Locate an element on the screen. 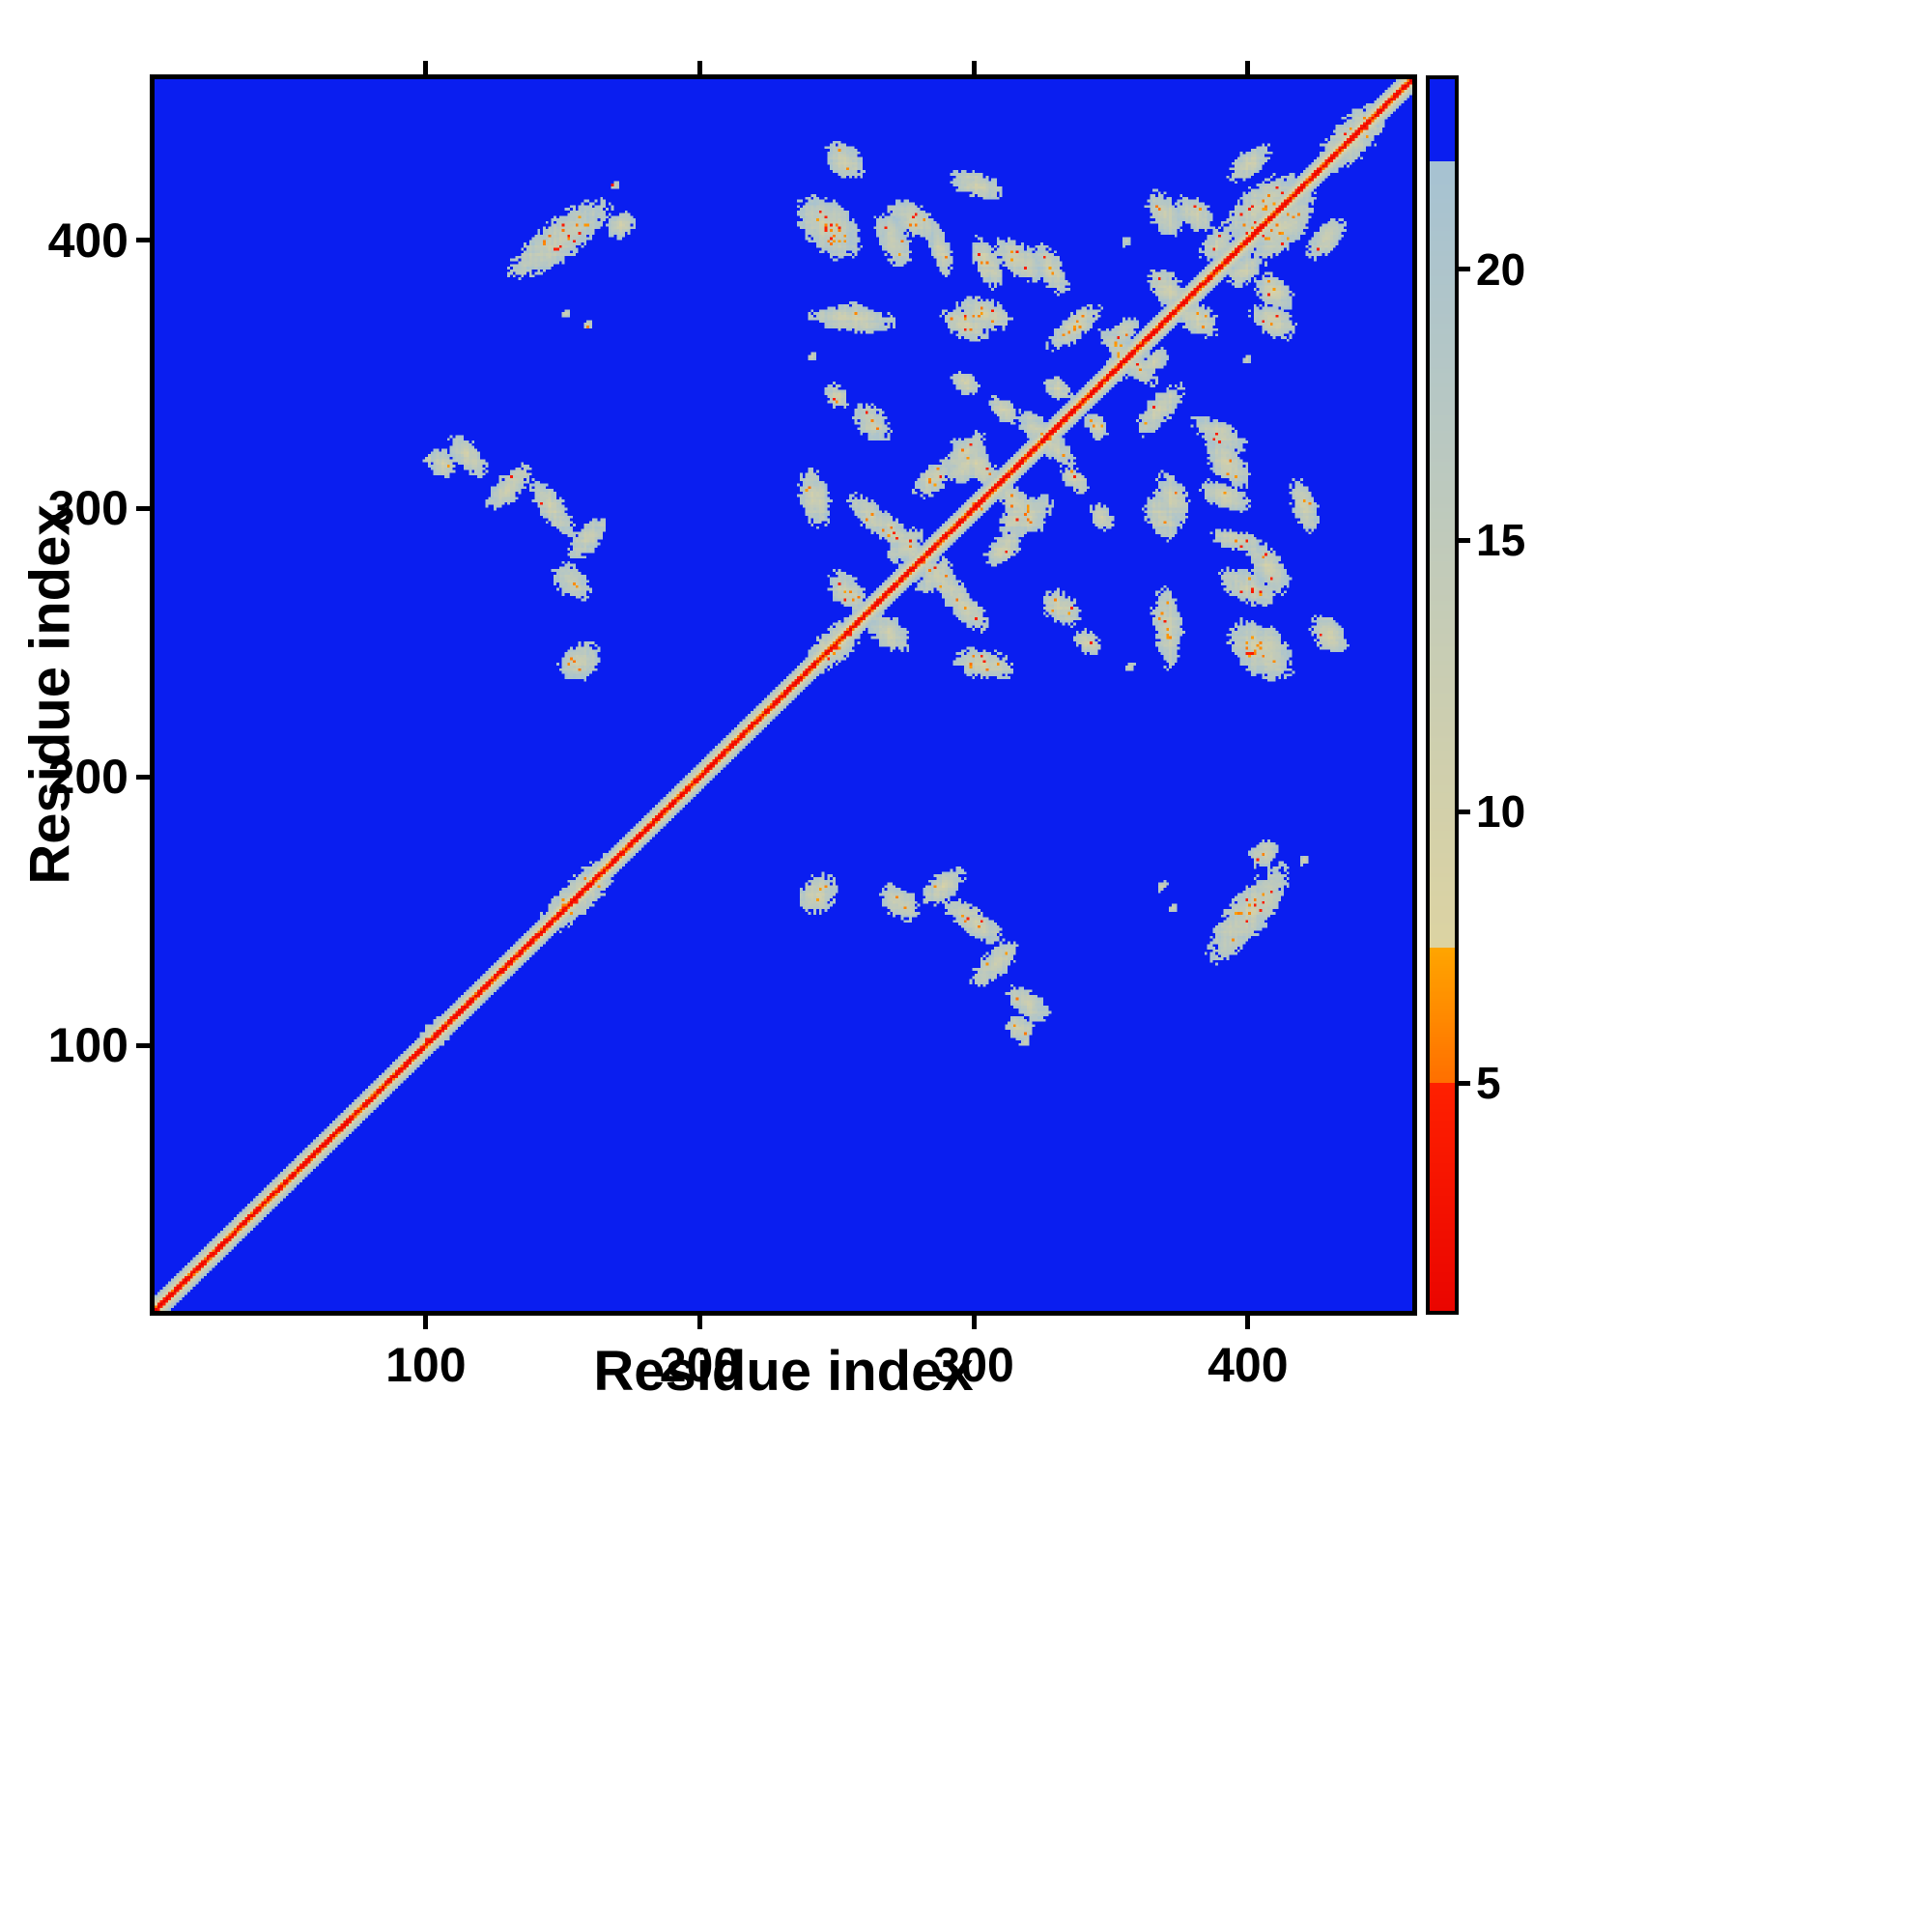 The image size is (1932, 1932). y-axis-title: Residue index is located at coordinates (50, 694).